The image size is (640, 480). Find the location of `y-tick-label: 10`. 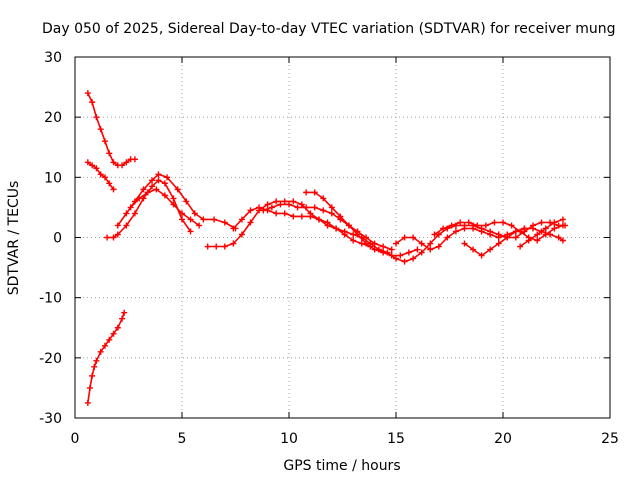

y-tick-label: 10 is located at coordinates (53, 178).